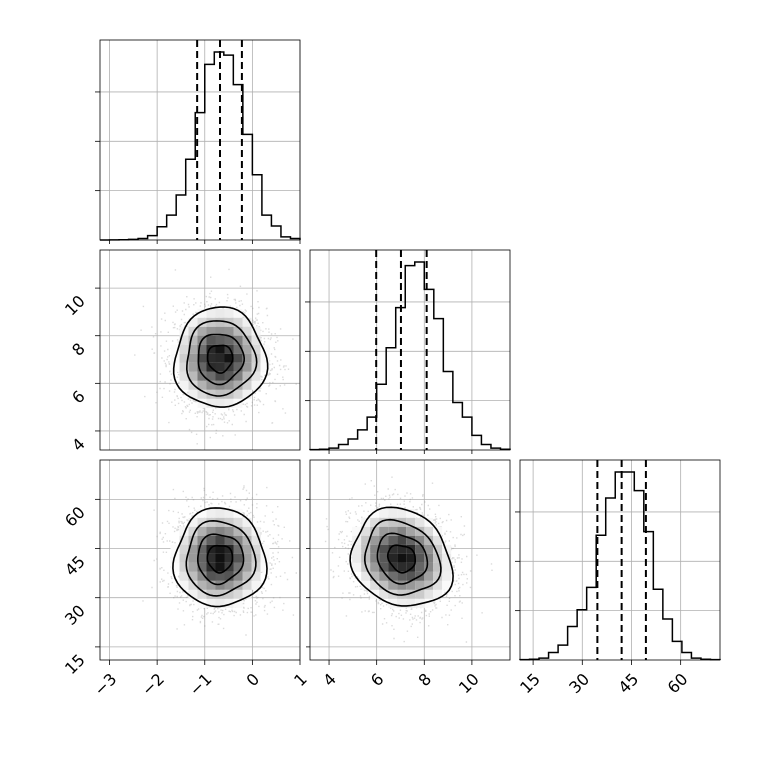 The image size is (760, 760). Describe the element at coordinates (75, 305) in the screenshot. I see `y-tick-label: 10` at that location.